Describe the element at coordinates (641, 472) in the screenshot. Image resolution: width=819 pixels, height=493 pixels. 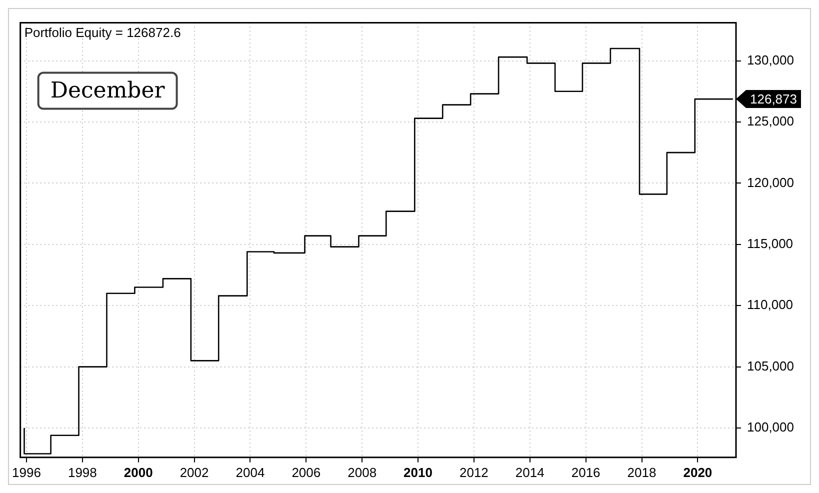
I see `x-tick-label: 2018` at that location.